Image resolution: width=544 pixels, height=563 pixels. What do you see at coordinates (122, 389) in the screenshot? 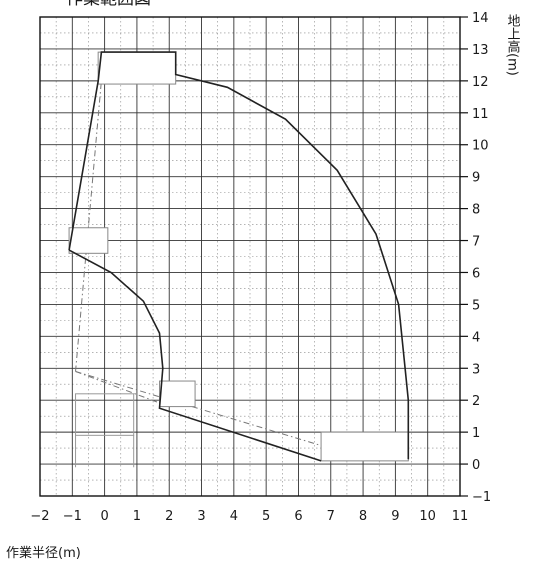
I see `boom-mid` at bounding box center [122, 389].